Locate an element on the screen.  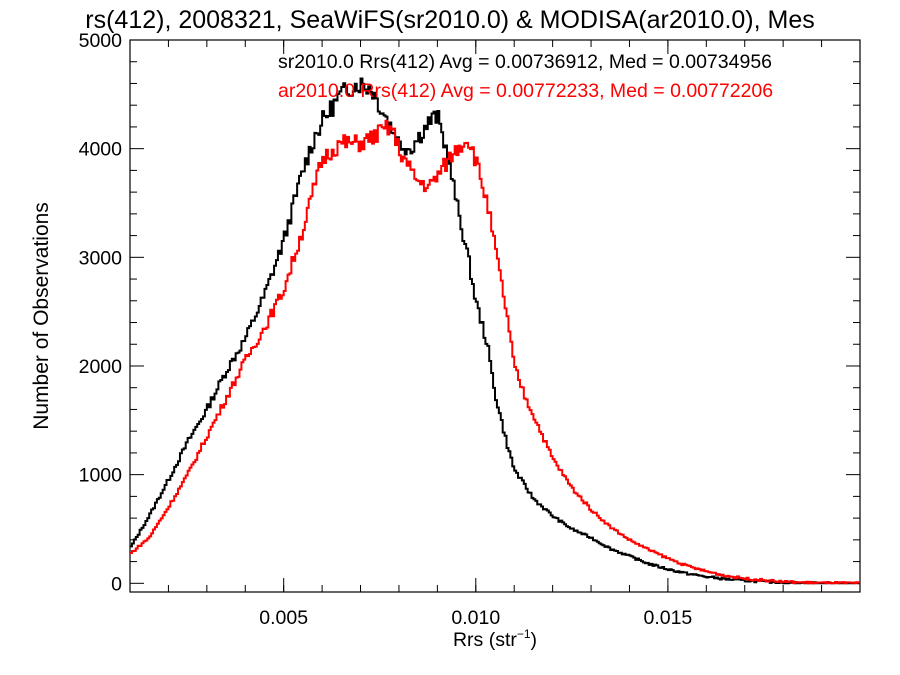
y-tick-label: 0 is located at coordinates (116, 584).